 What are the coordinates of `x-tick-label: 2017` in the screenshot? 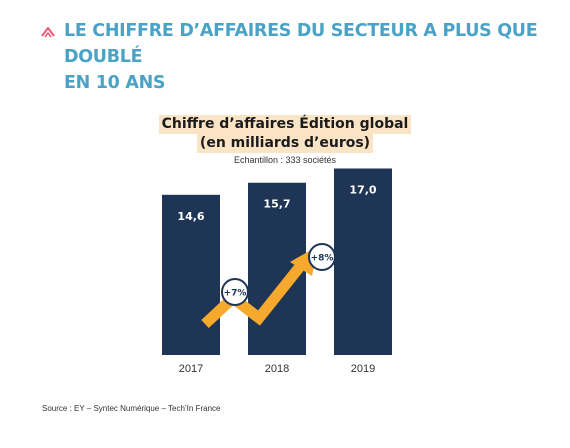 It's located at (191, 369).